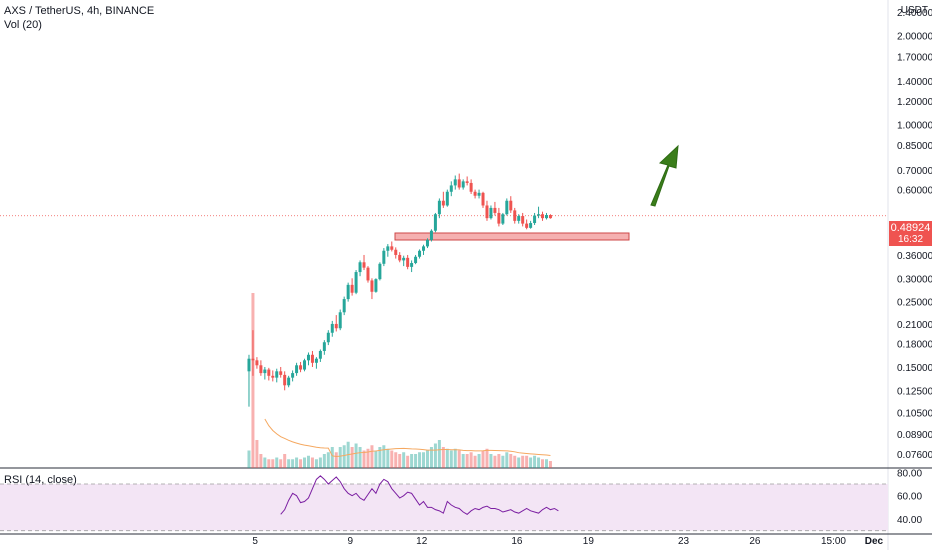 The image size is (932, 550). I want to click on price-tick-label: 0.85000, so click(914, 146).